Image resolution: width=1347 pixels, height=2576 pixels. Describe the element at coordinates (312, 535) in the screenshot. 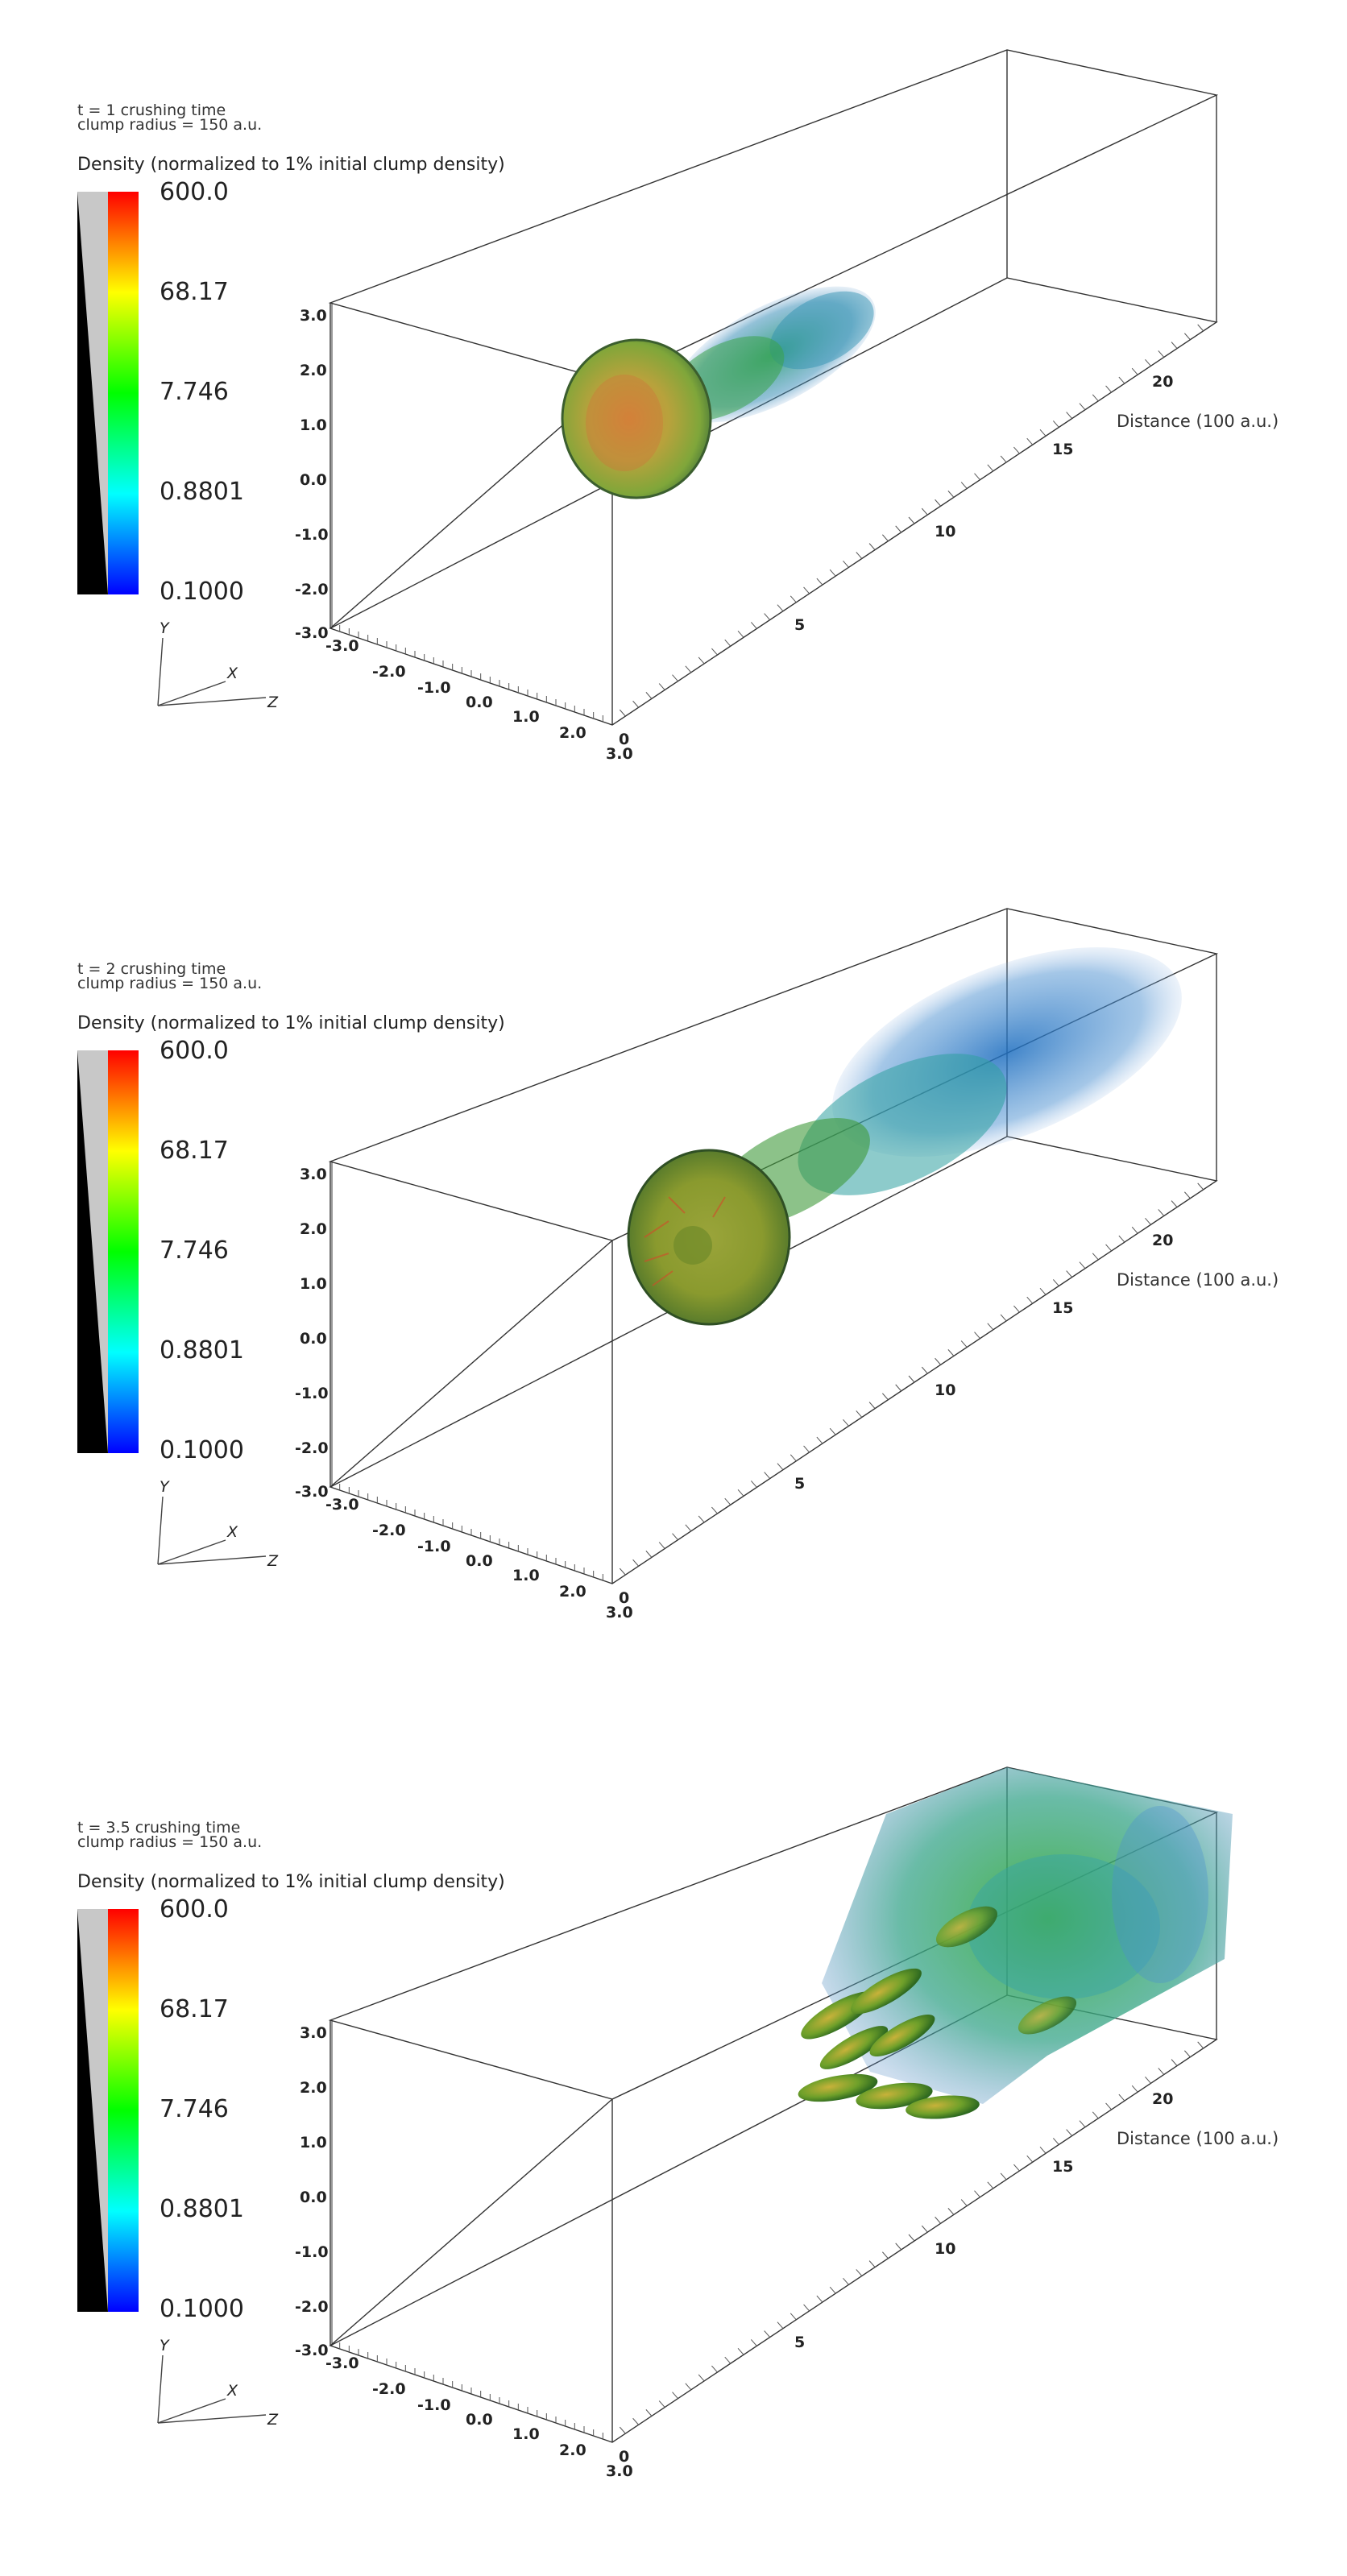

I see `y-tick: -1.0` at that location.